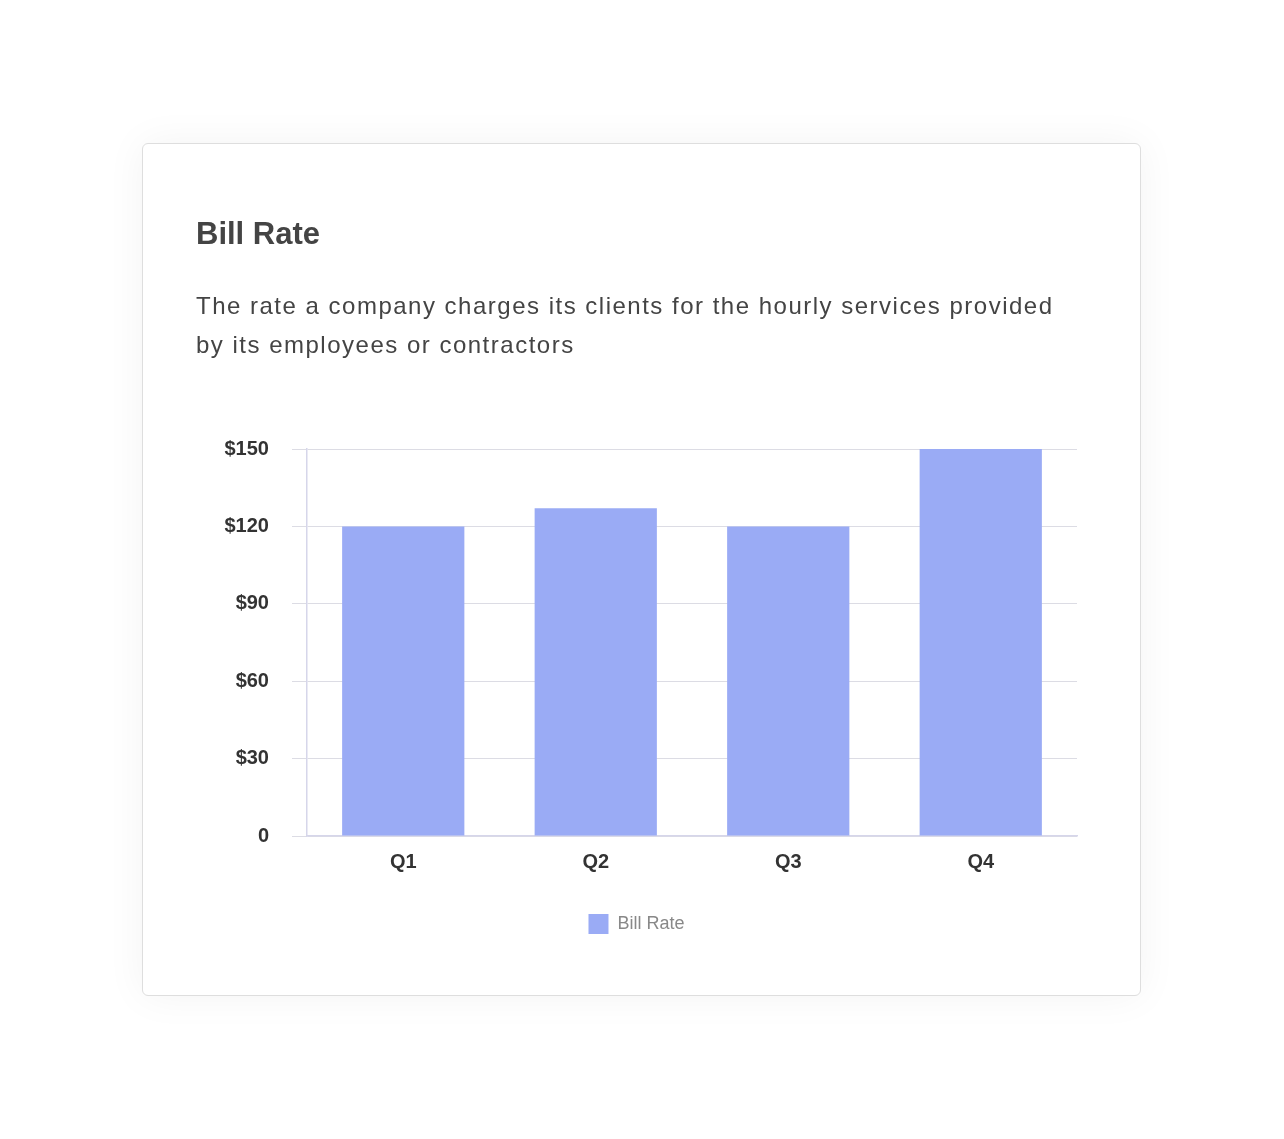 The image size is (1284, 1139). Describe the element at coordinates (252, 602) in the screenshot. I see `y-tick-label: $90` at that location.